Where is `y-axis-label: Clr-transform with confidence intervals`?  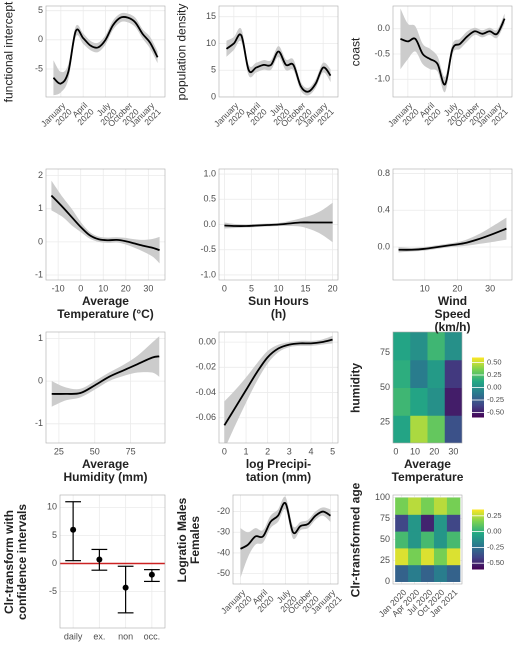
y-axis-label: Clr-transform with confidence intervals is located at coordinates (15, 561).